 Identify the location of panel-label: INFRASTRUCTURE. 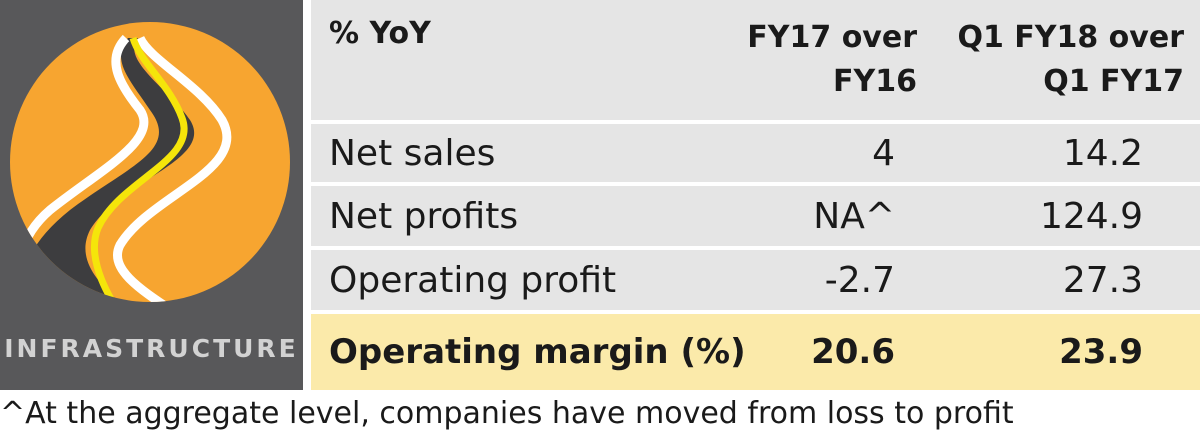
(151, 348).